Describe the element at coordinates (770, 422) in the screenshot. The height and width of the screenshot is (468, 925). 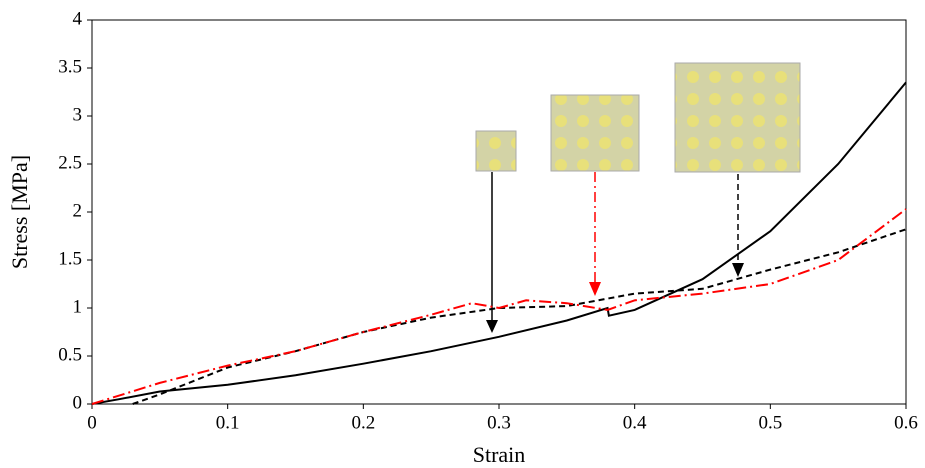
I see `x-tick-label: 0.5` at that location.